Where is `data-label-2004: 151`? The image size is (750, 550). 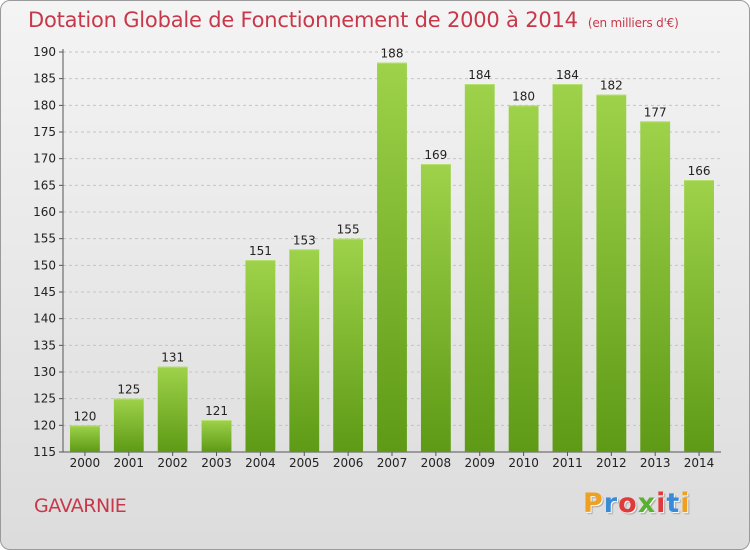 data-label-2004: 151 is located at coordinates (260, 251).